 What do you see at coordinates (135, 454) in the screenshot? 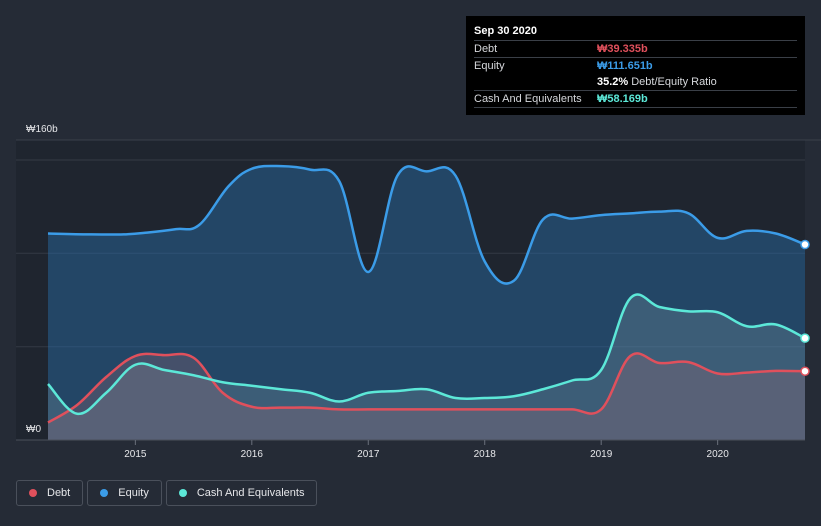
I see `x-tick-label-2015: 2015` at bounding box center [135, 454].